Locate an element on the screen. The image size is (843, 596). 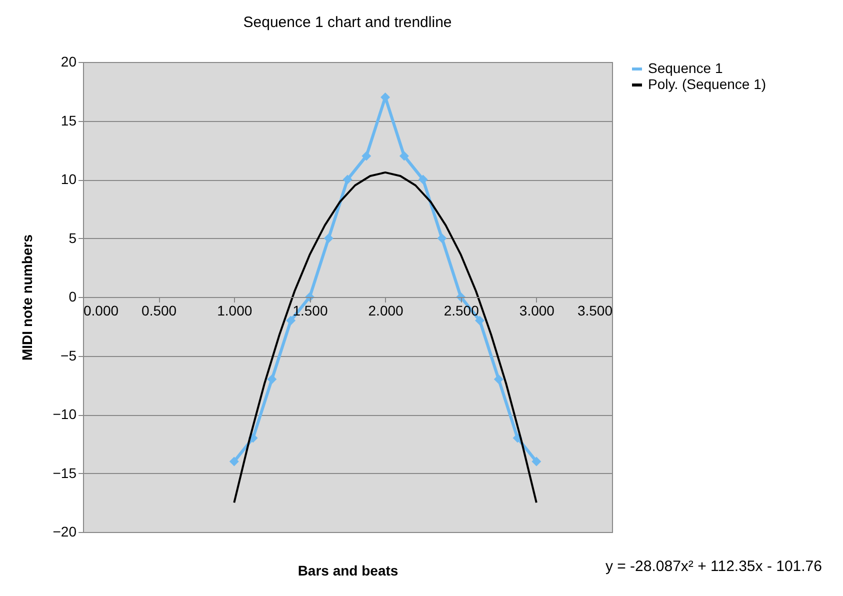
x-tick-label: 3.000 is located at coordinates (537, 310).